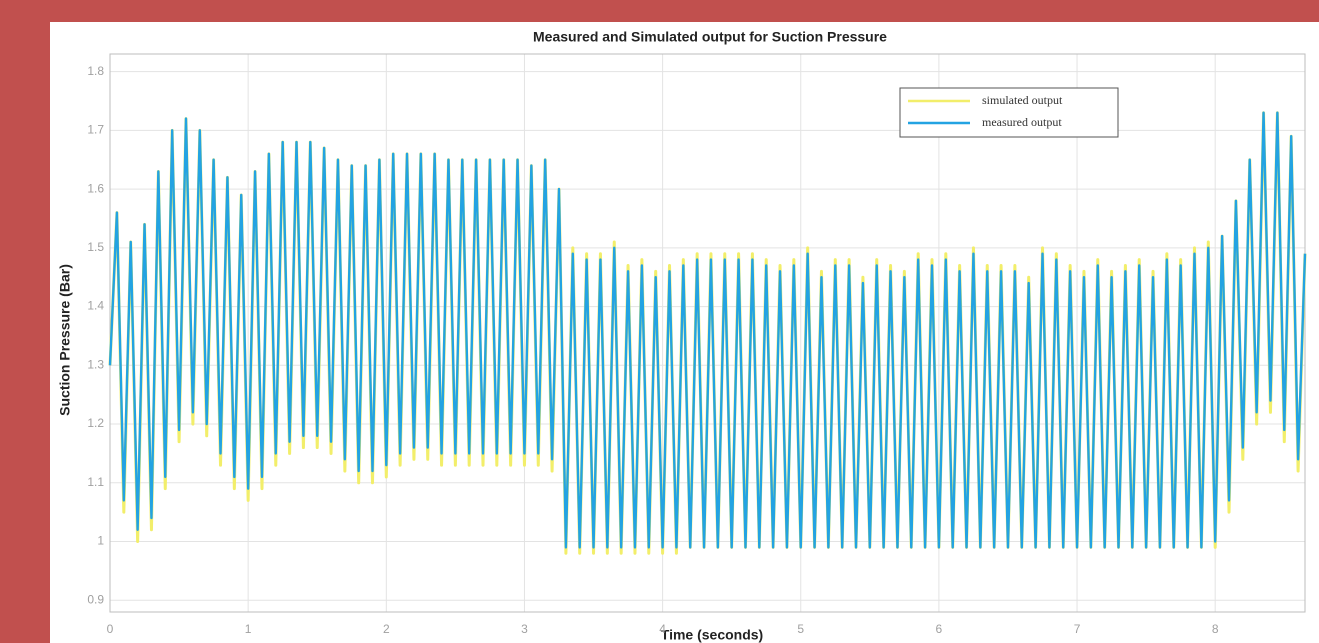 The width and height of the screenshot is (1319, 643). What do you see at coordinates (248, 629) in the screenshot?
I see `x-tick-label: 1` at bounding box center [248, 629].